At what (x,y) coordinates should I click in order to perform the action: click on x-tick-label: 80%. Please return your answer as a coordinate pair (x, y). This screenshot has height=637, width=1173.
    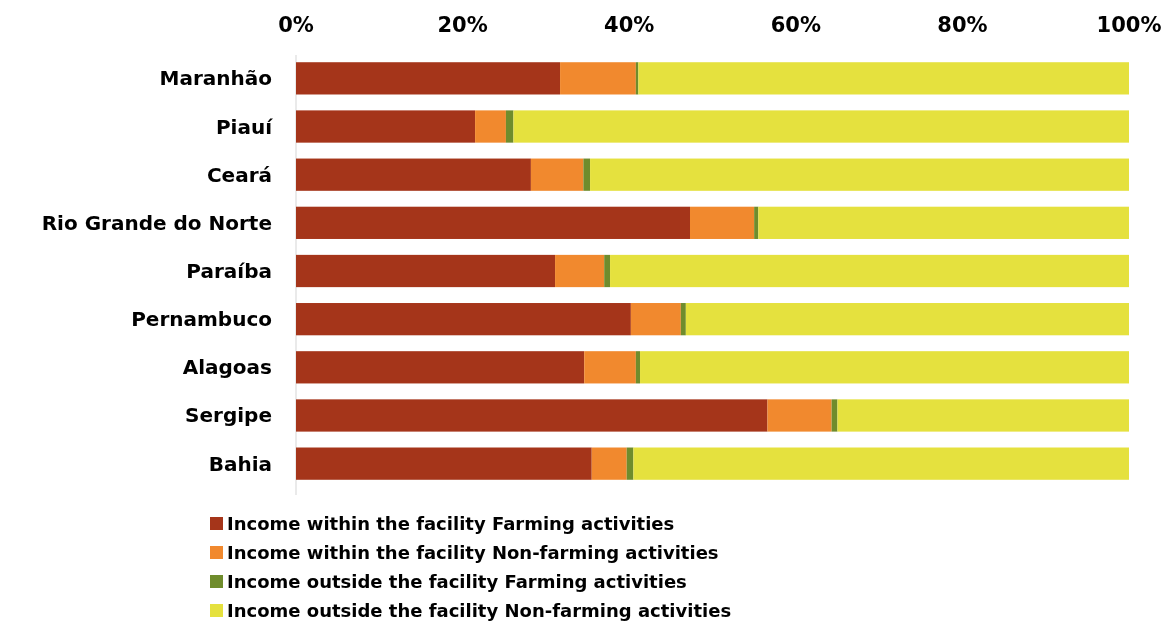
    Looking at the image, I should click on (962, 25).